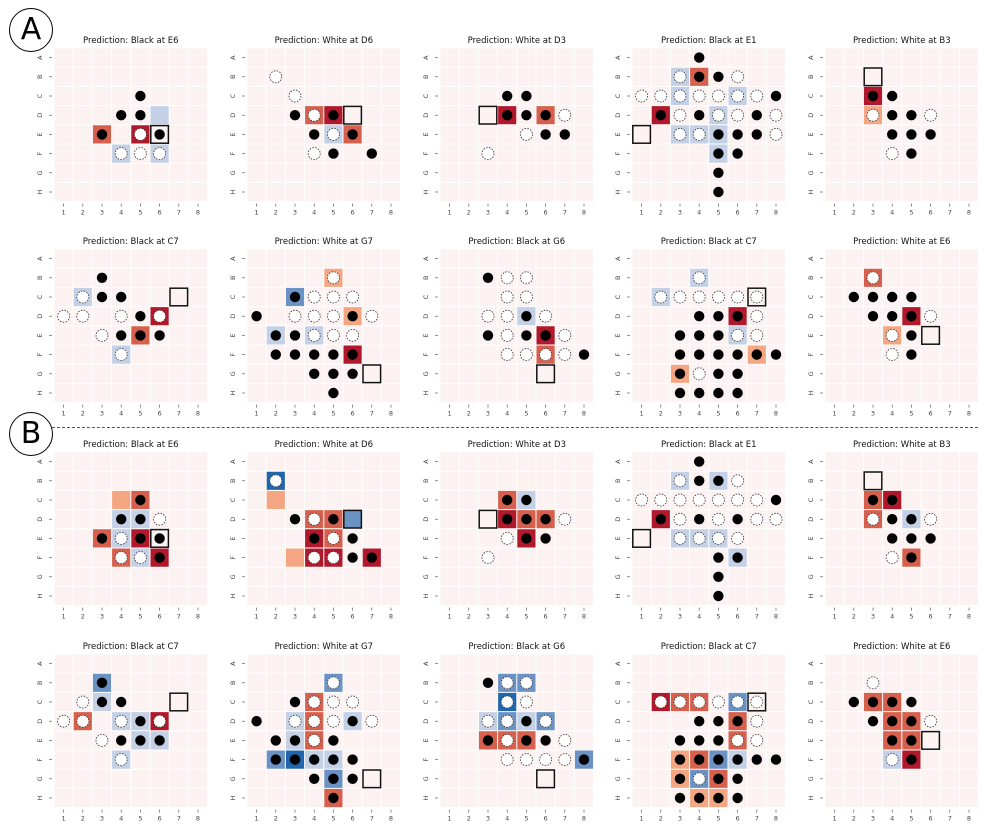 The height and width of the screenshot is (839, 1004). What do you see at coordinates (276, 77) in the screenshot?
I see `piece-B2-white` at bounding box center [276, 77].